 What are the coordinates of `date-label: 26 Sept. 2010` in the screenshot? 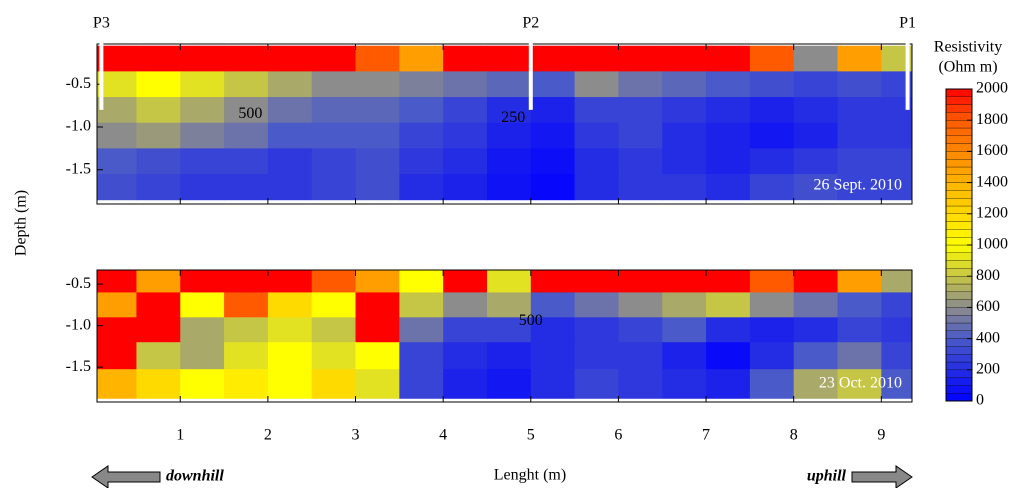 It's located at (858, 185).